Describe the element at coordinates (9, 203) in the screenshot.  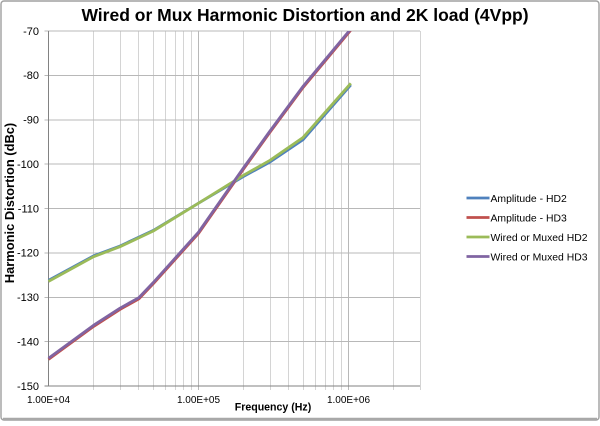
I see `svg-text: Harmonic Distortion (dBc)` at that location.